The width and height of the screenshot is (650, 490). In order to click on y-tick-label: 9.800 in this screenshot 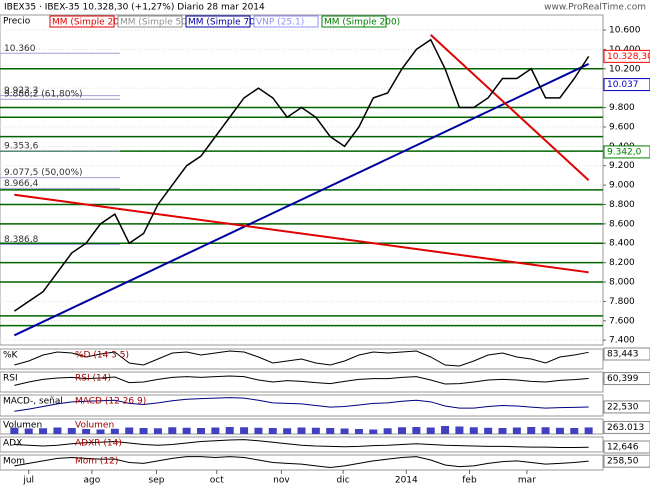, I will do `click(622, 108)`.